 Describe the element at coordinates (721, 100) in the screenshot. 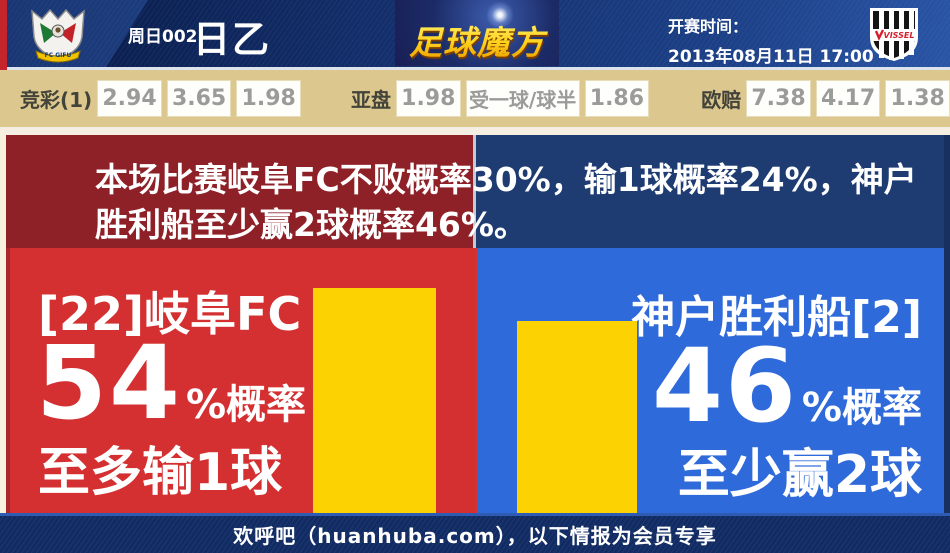

I see `oupei-label: 欧赔` at that location.